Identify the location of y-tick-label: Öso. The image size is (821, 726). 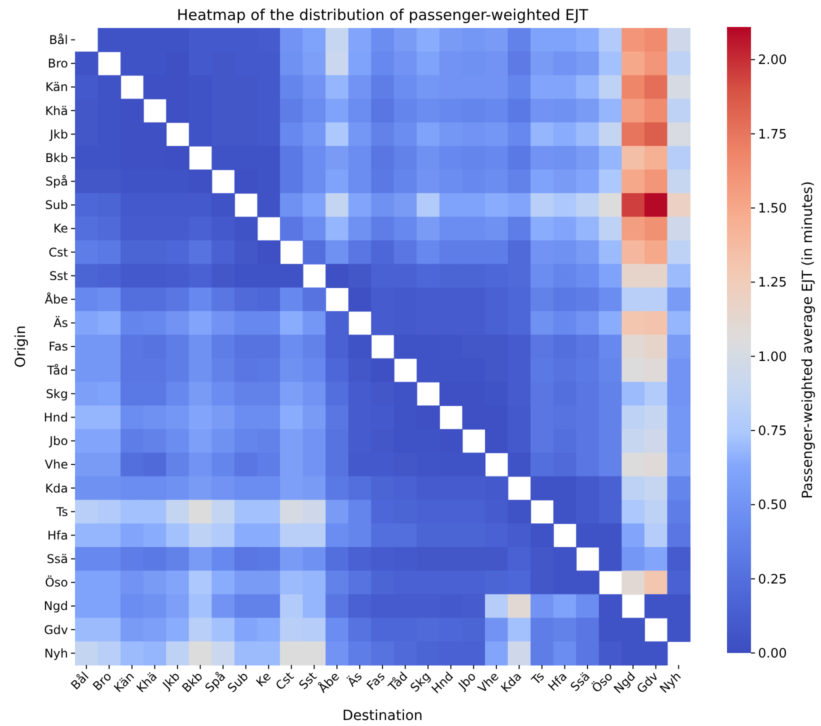
(56, 583).